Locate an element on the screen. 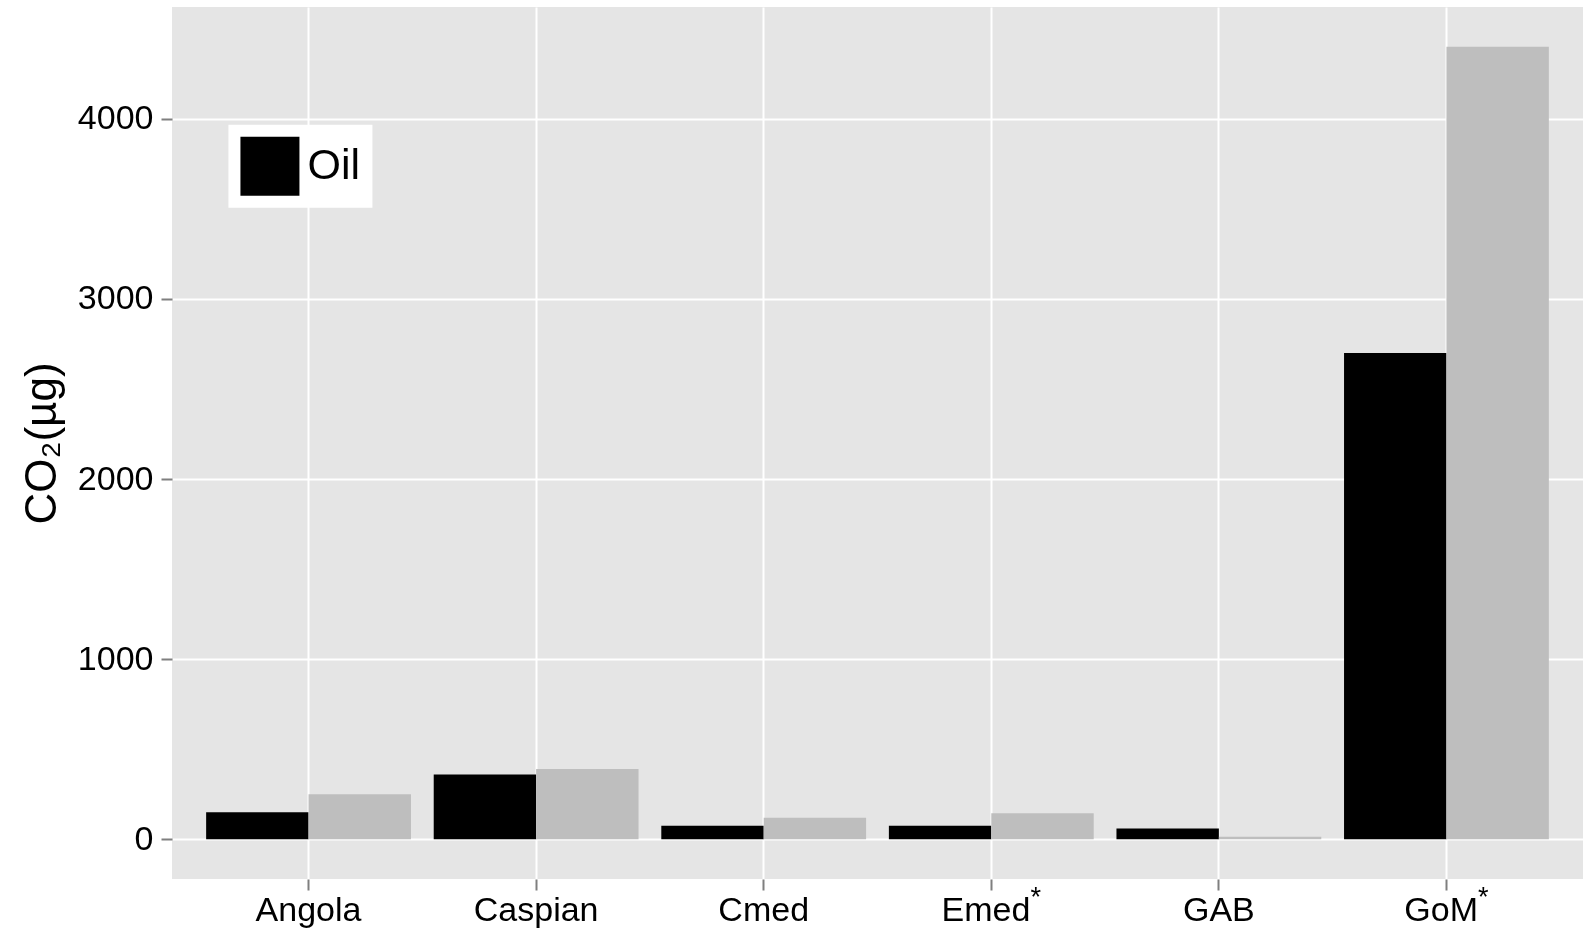  x-tick-label: Emed$^{*}$ is located at coordinates (991, 904).